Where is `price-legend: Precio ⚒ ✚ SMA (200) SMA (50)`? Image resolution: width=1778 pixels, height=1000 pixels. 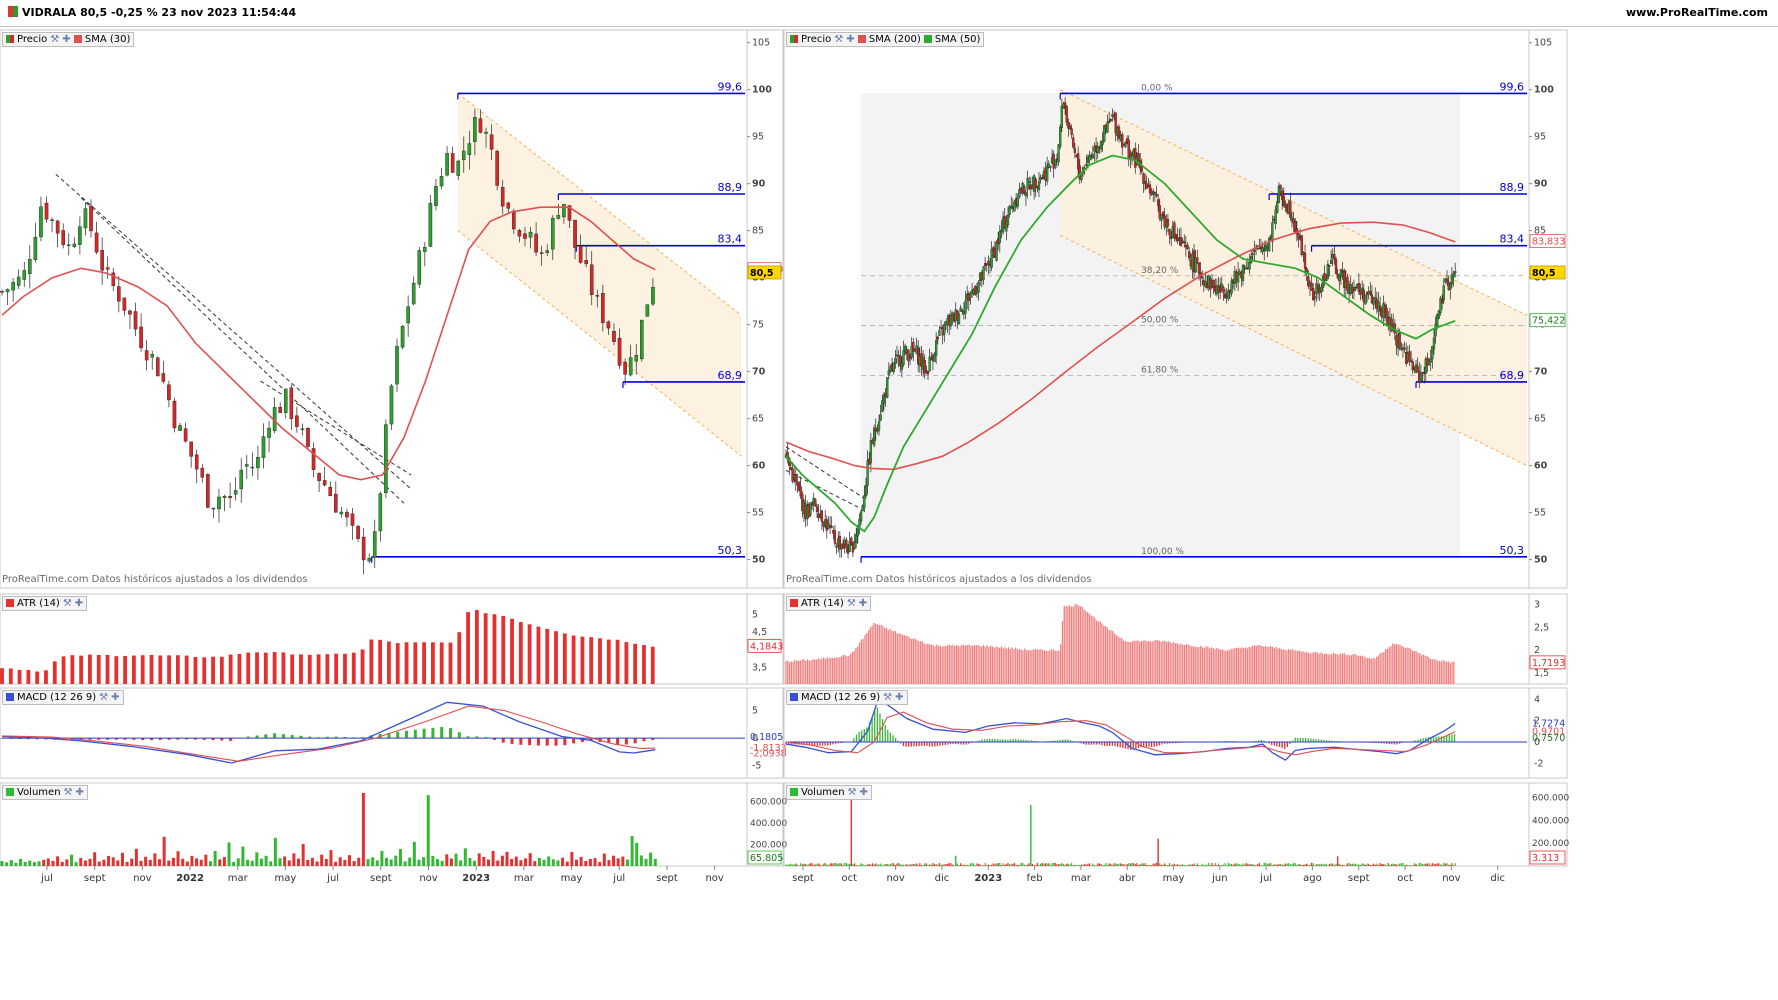 price-legend: Precio ⚒ ✚ SMA (200) SMA (50) is located at coordinates (885, 39).